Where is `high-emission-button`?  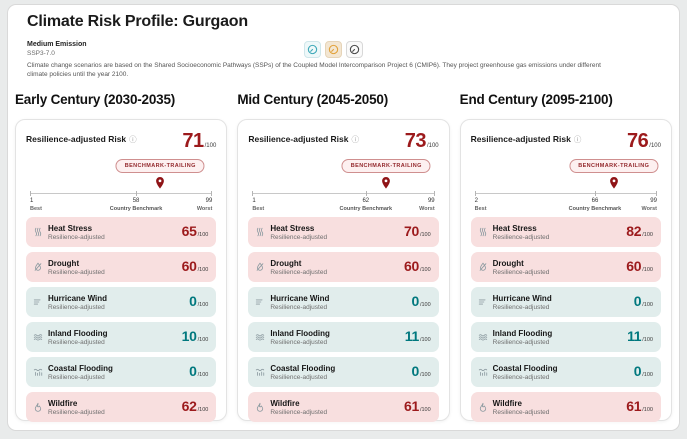
high-emission-button is located at coordinates (354, 49).